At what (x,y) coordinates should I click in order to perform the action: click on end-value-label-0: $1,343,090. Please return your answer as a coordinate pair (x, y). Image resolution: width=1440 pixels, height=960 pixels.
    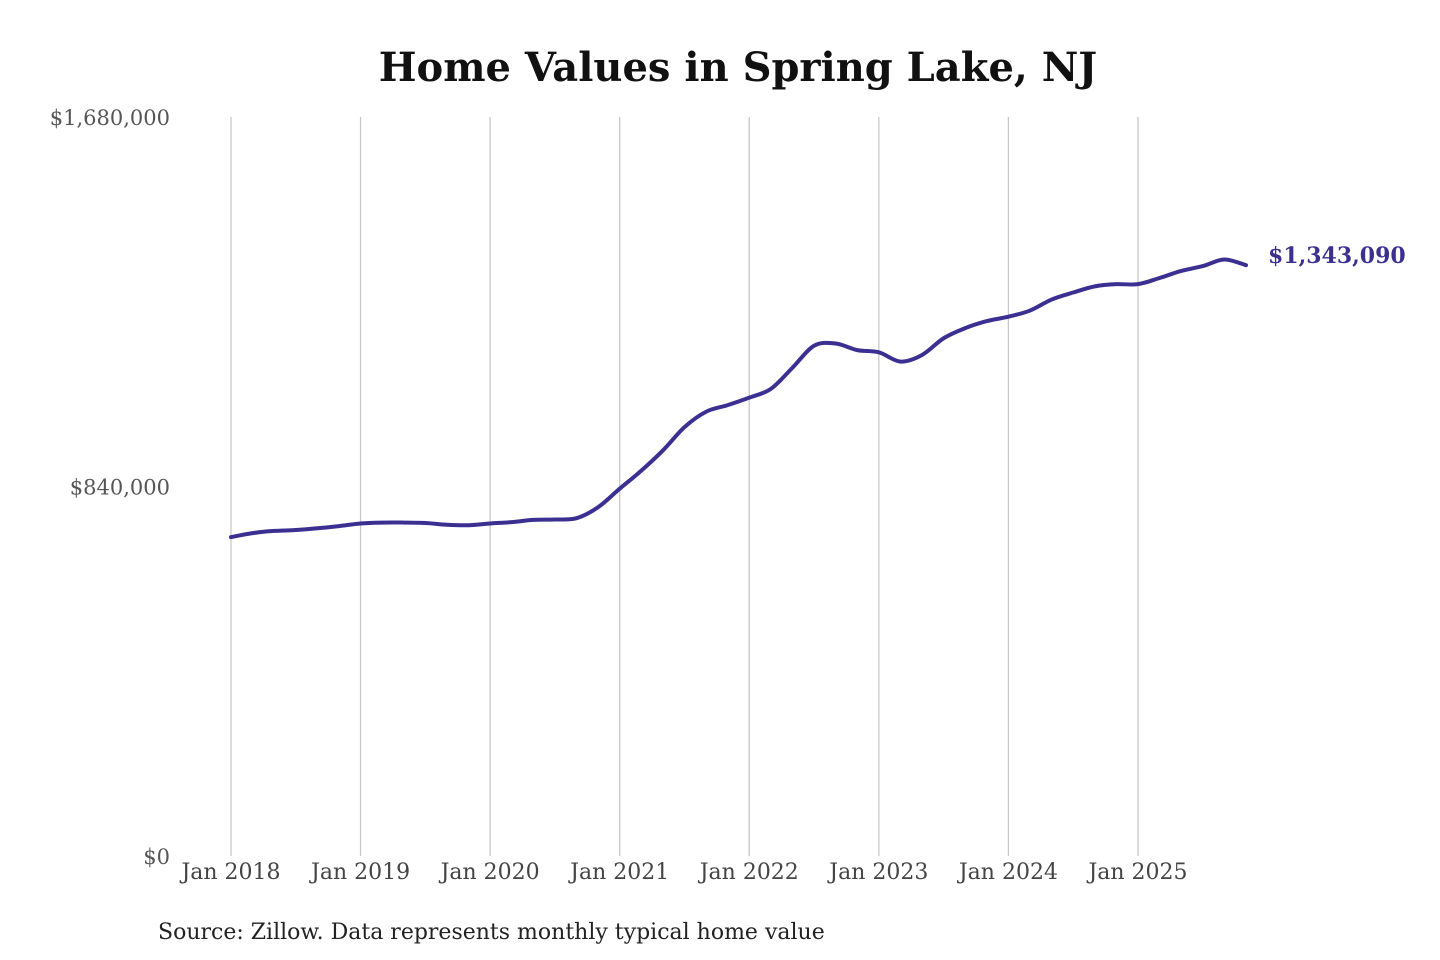
    Looking at the image, I should click on (1337, 256).